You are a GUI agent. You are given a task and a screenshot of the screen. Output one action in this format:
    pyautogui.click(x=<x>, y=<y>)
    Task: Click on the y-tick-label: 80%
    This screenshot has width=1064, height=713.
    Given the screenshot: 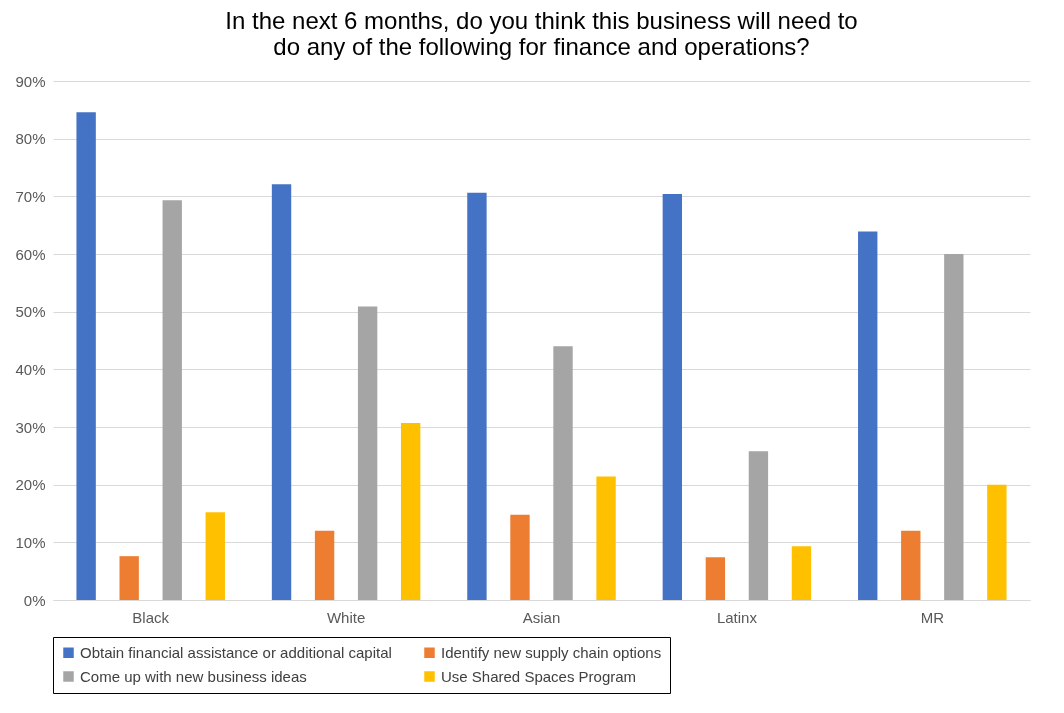 What is the action you would take?
    pyautogui.click(x=30, y=139)
    